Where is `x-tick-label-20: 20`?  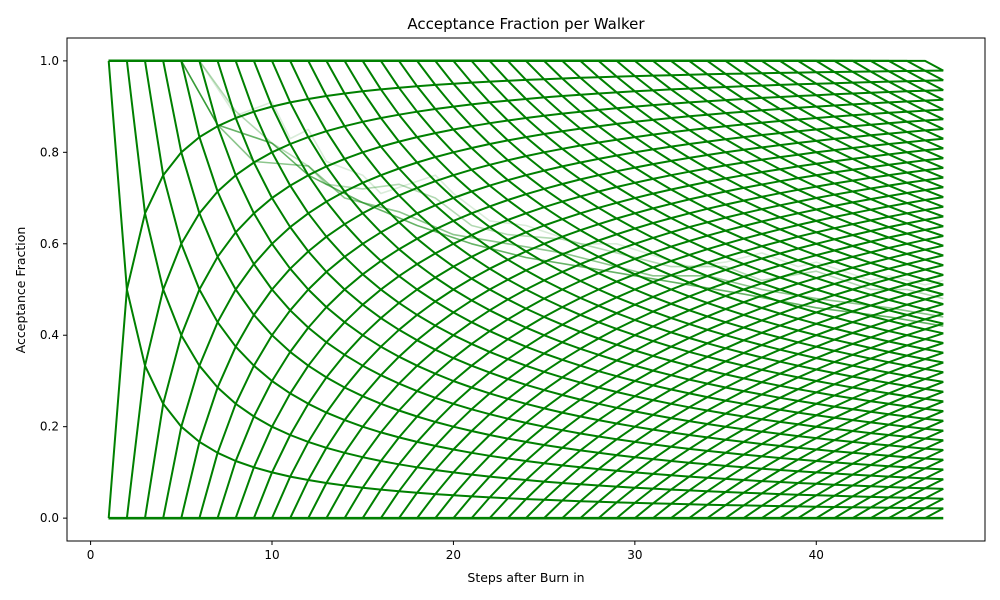 x-tick-label-20: 20 is located at coordinates (453, 555).